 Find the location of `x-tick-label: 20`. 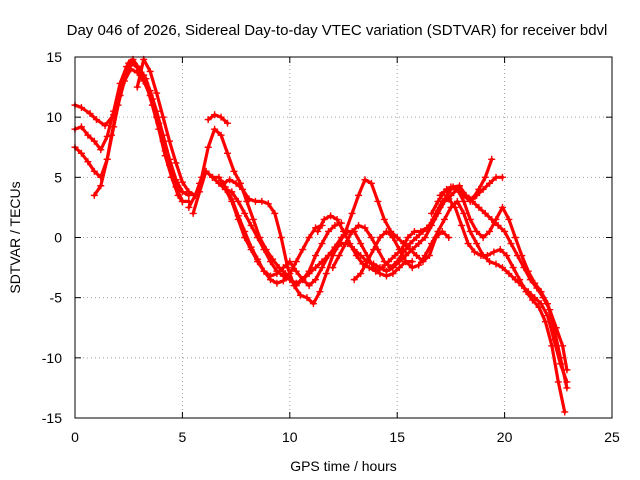

x-tick-label: 20 is located at coordinates (505, 437).